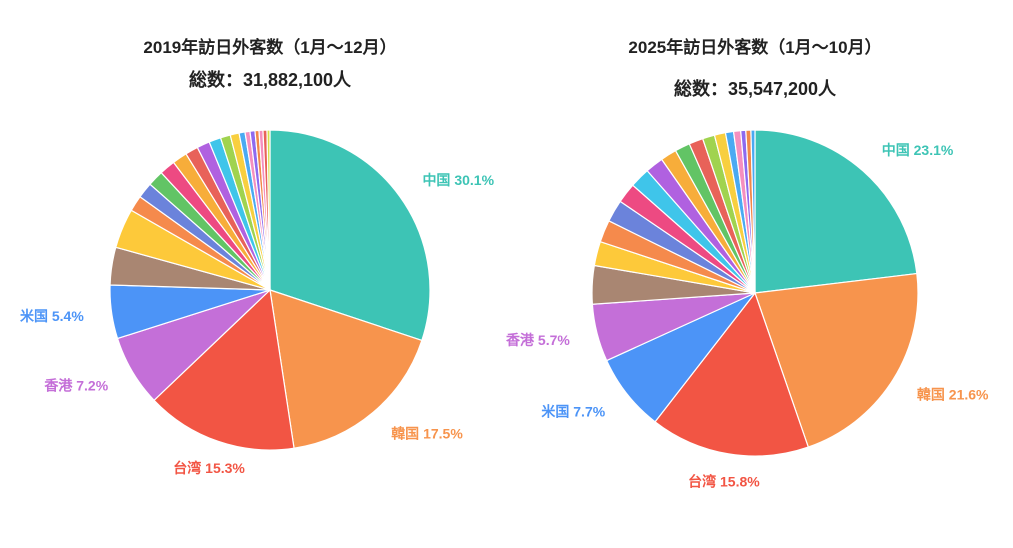  What do you see at coordinates (75, 386) in the screenshot?
I see `slice-label: 香港 7.2%` at bounding box center [75, 386].